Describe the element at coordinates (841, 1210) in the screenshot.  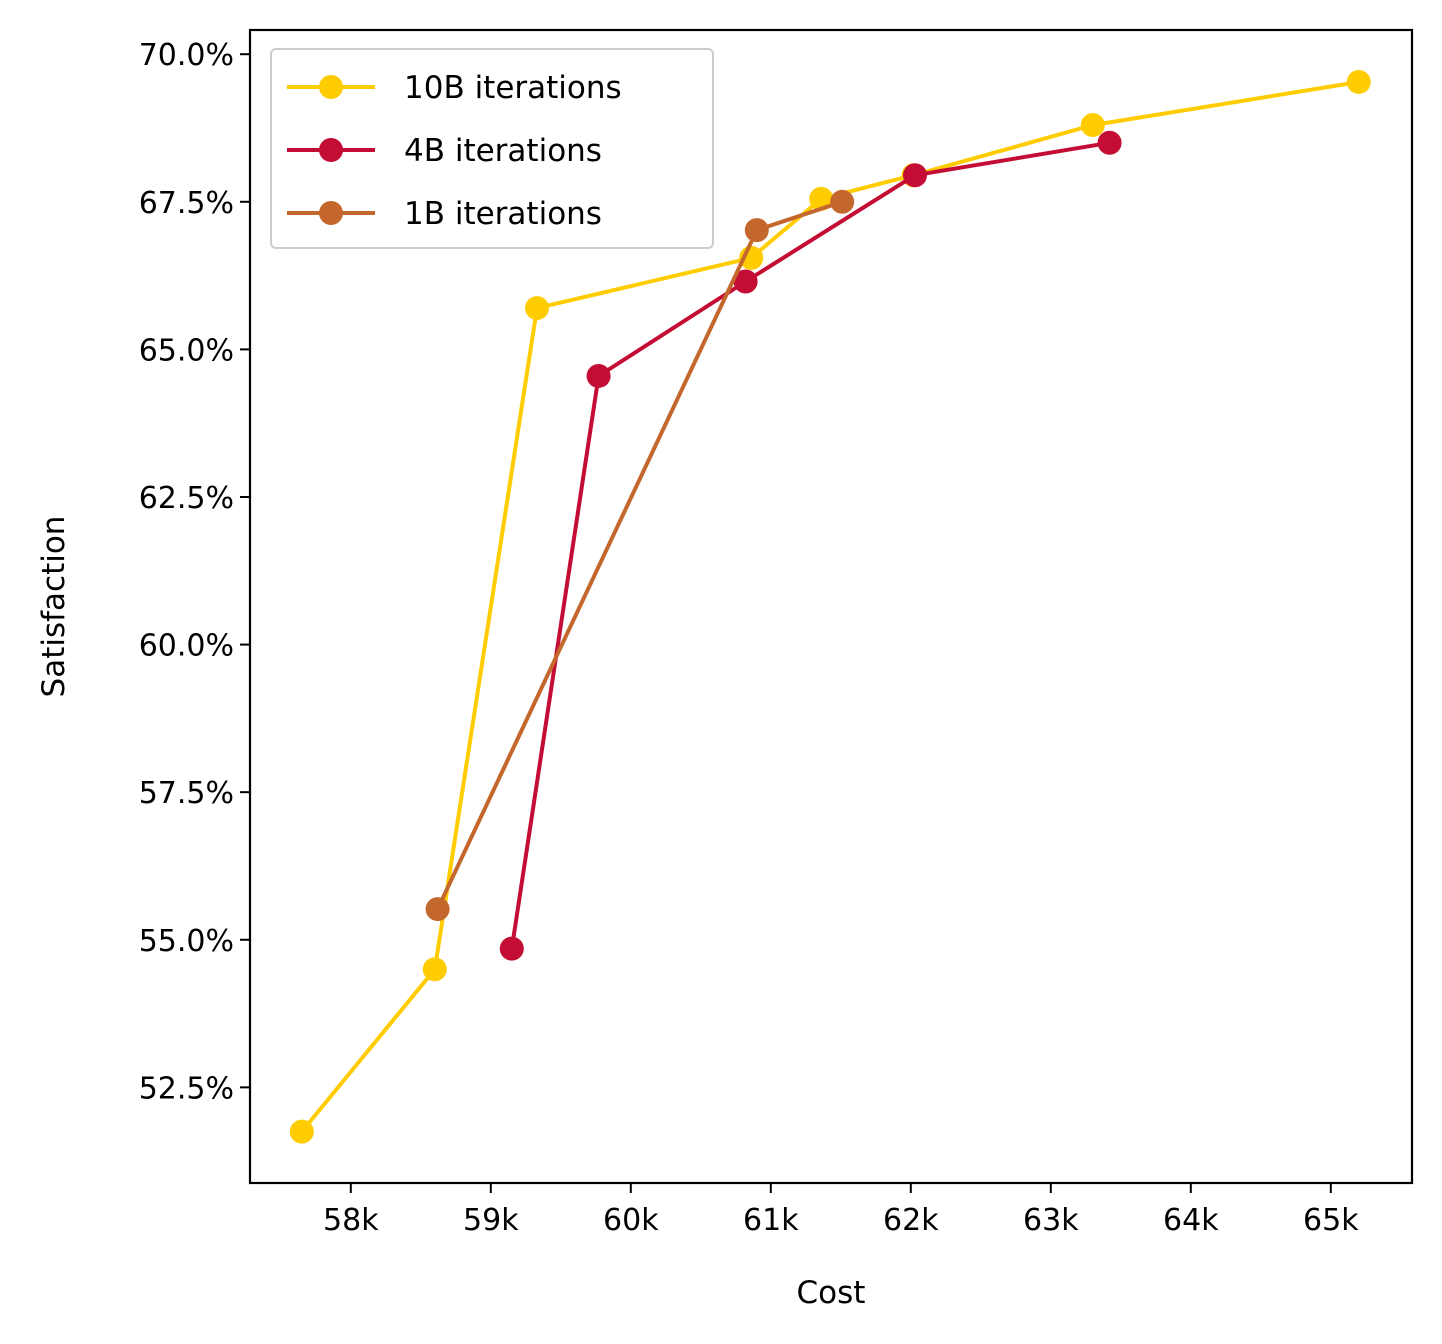
I see `x-axis: 58k 59k 60k 61k 62k 63k 64k 65k` at that location.